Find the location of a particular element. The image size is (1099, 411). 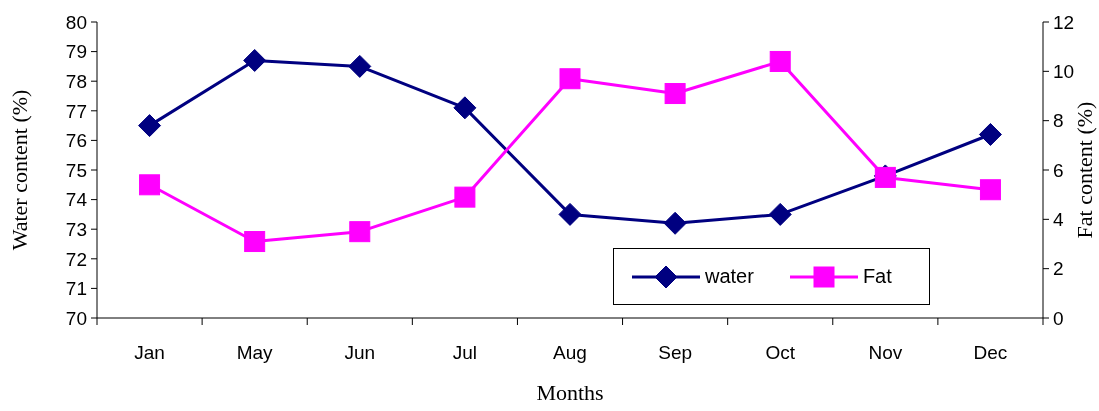

x-tick-label: Oct is located at coordinates (780, 352).